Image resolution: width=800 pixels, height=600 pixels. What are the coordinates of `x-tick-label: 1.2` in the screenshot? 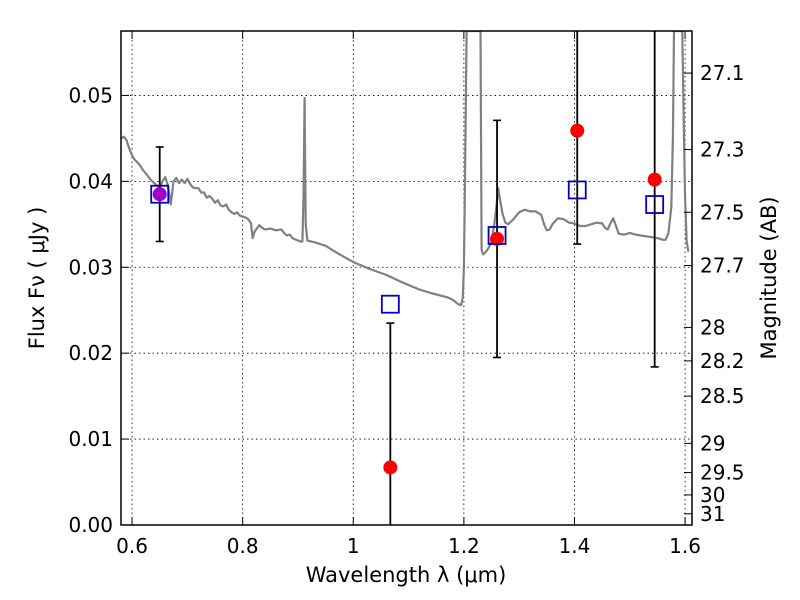 It's located at (464, 546).